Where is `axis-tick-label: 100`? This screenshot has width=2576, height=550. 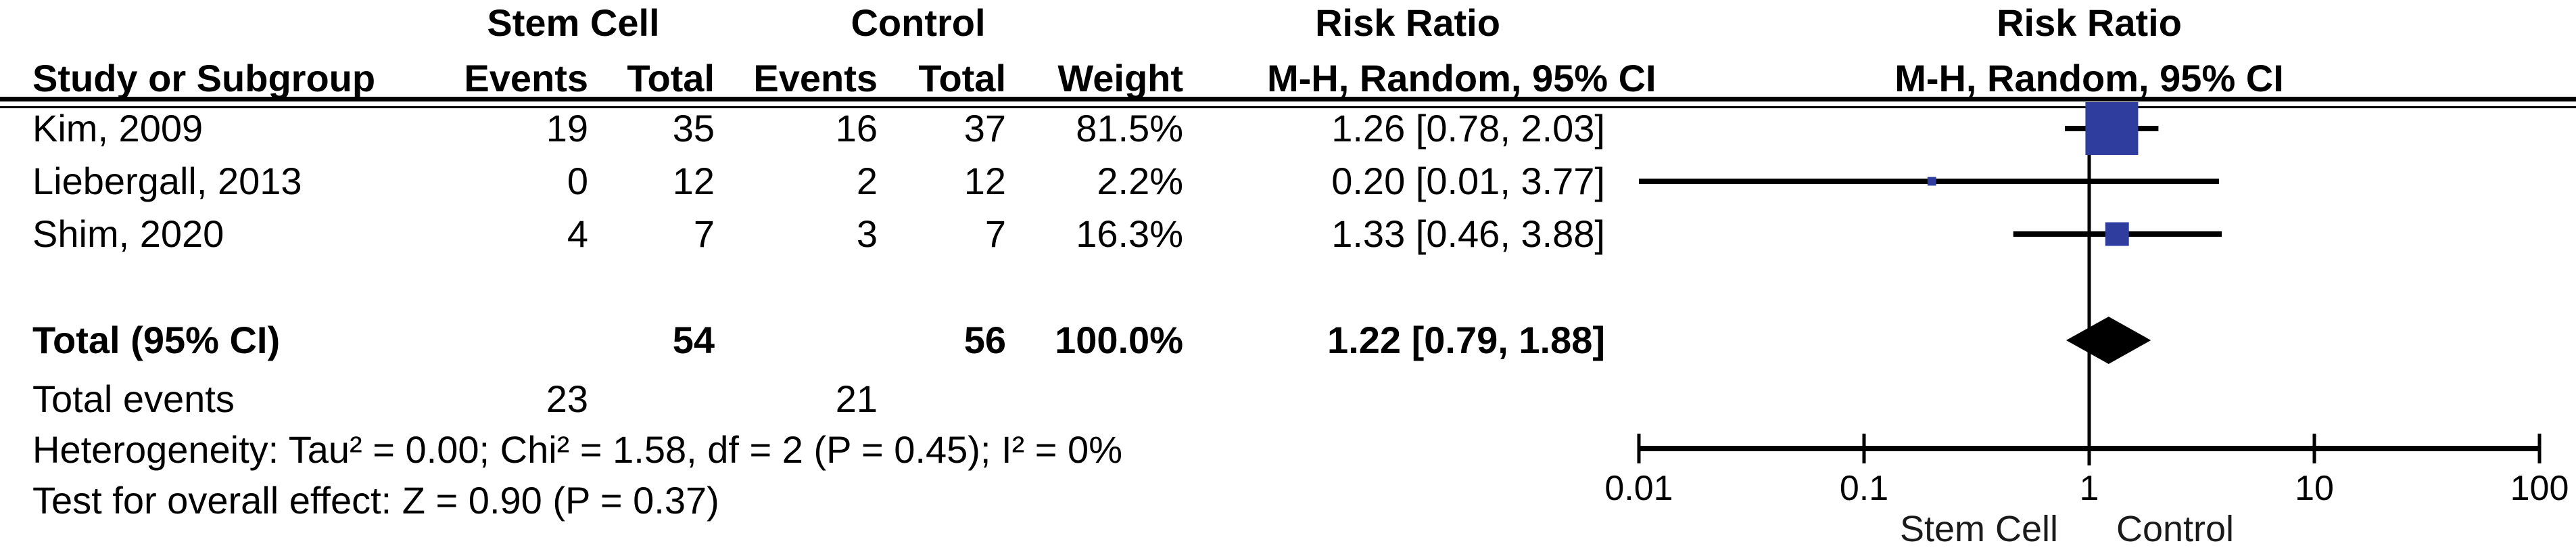
axis-tick-label: 100 is located at coordinates (2539, 489).